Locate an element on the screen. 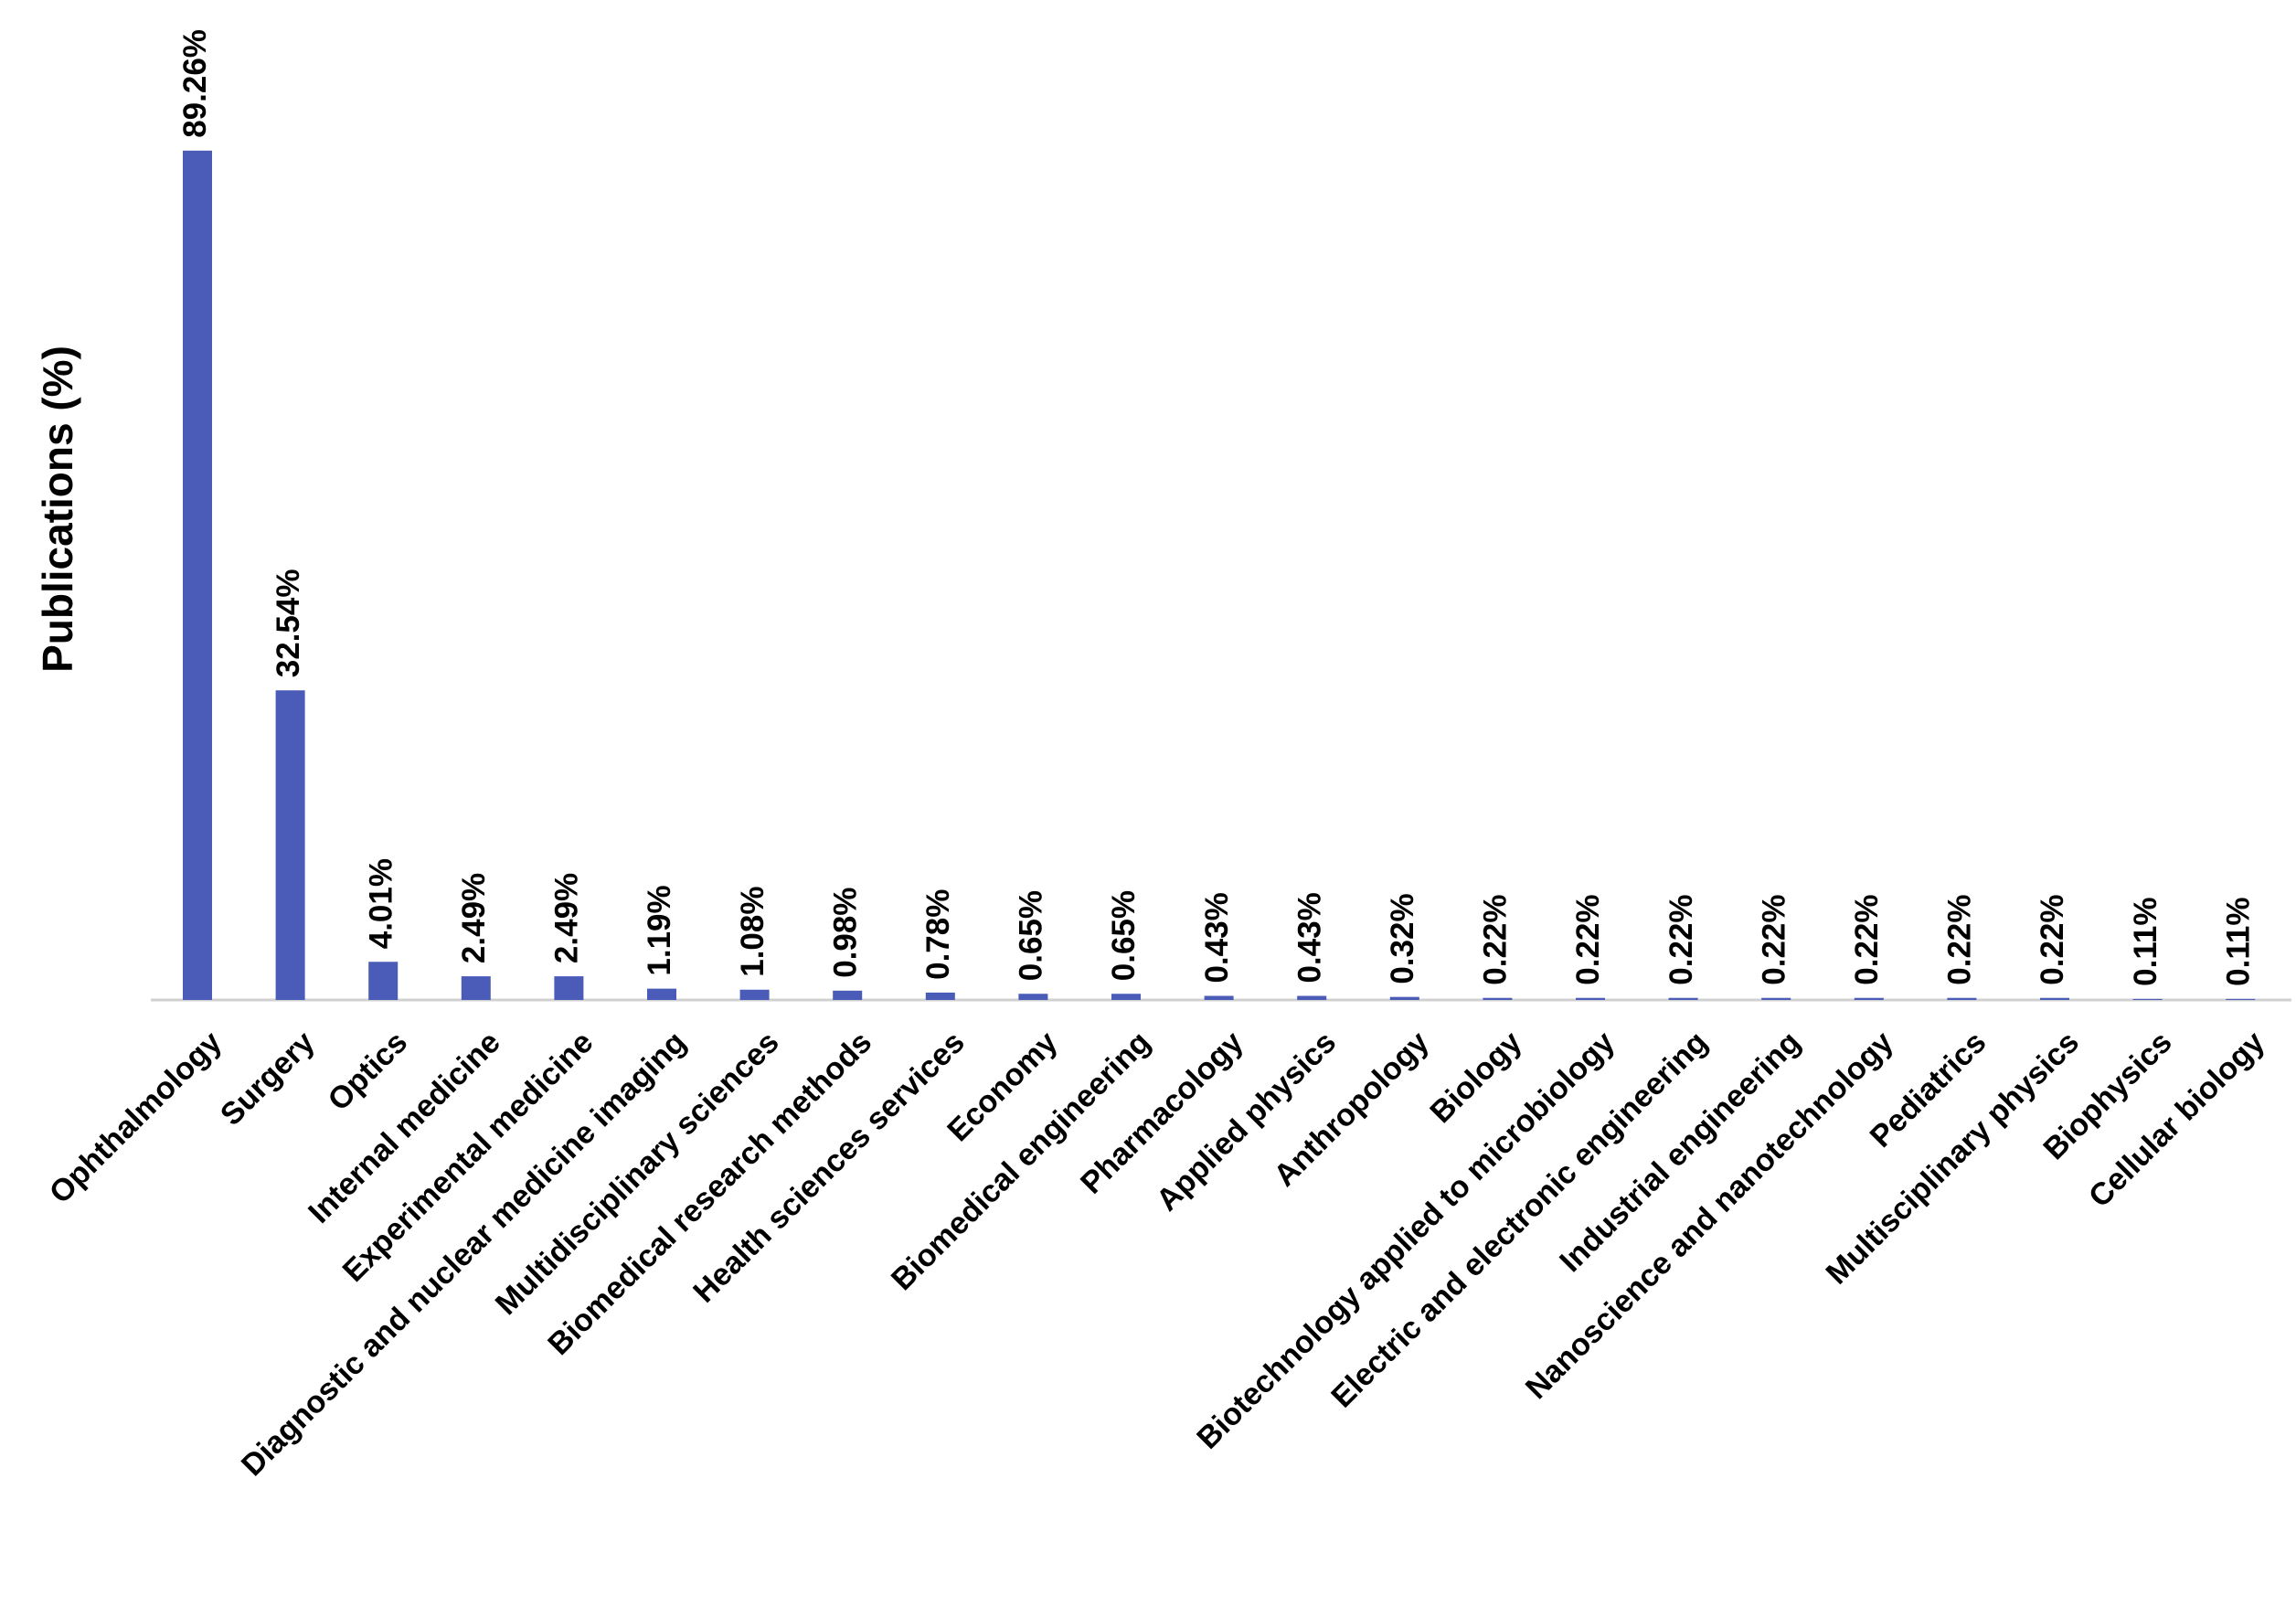 This screenshot has height=1606, width=2296. value-label: 0.78% is located at coordinates (938, 934).